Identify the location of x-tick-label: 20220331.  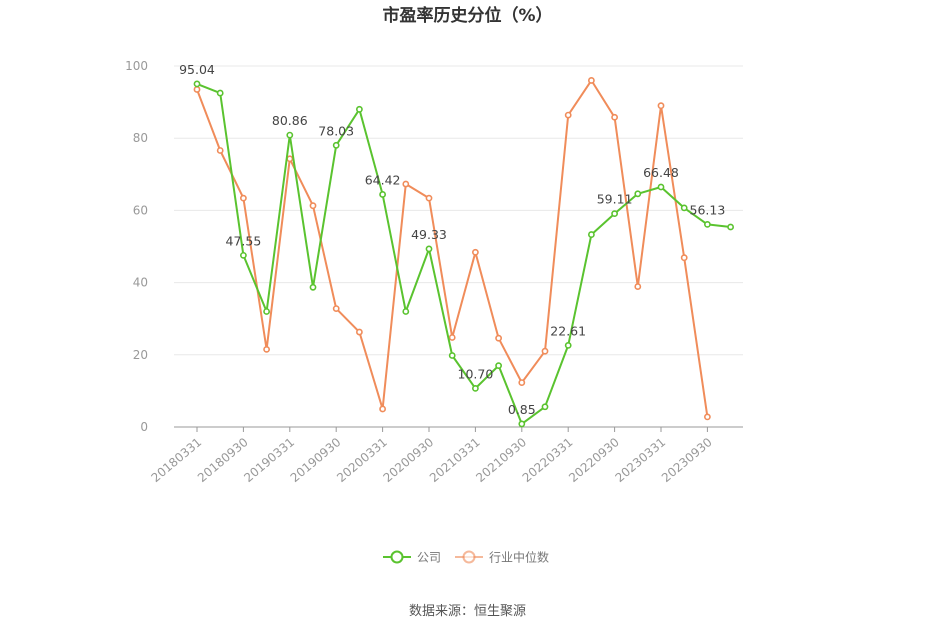
(548, 460).